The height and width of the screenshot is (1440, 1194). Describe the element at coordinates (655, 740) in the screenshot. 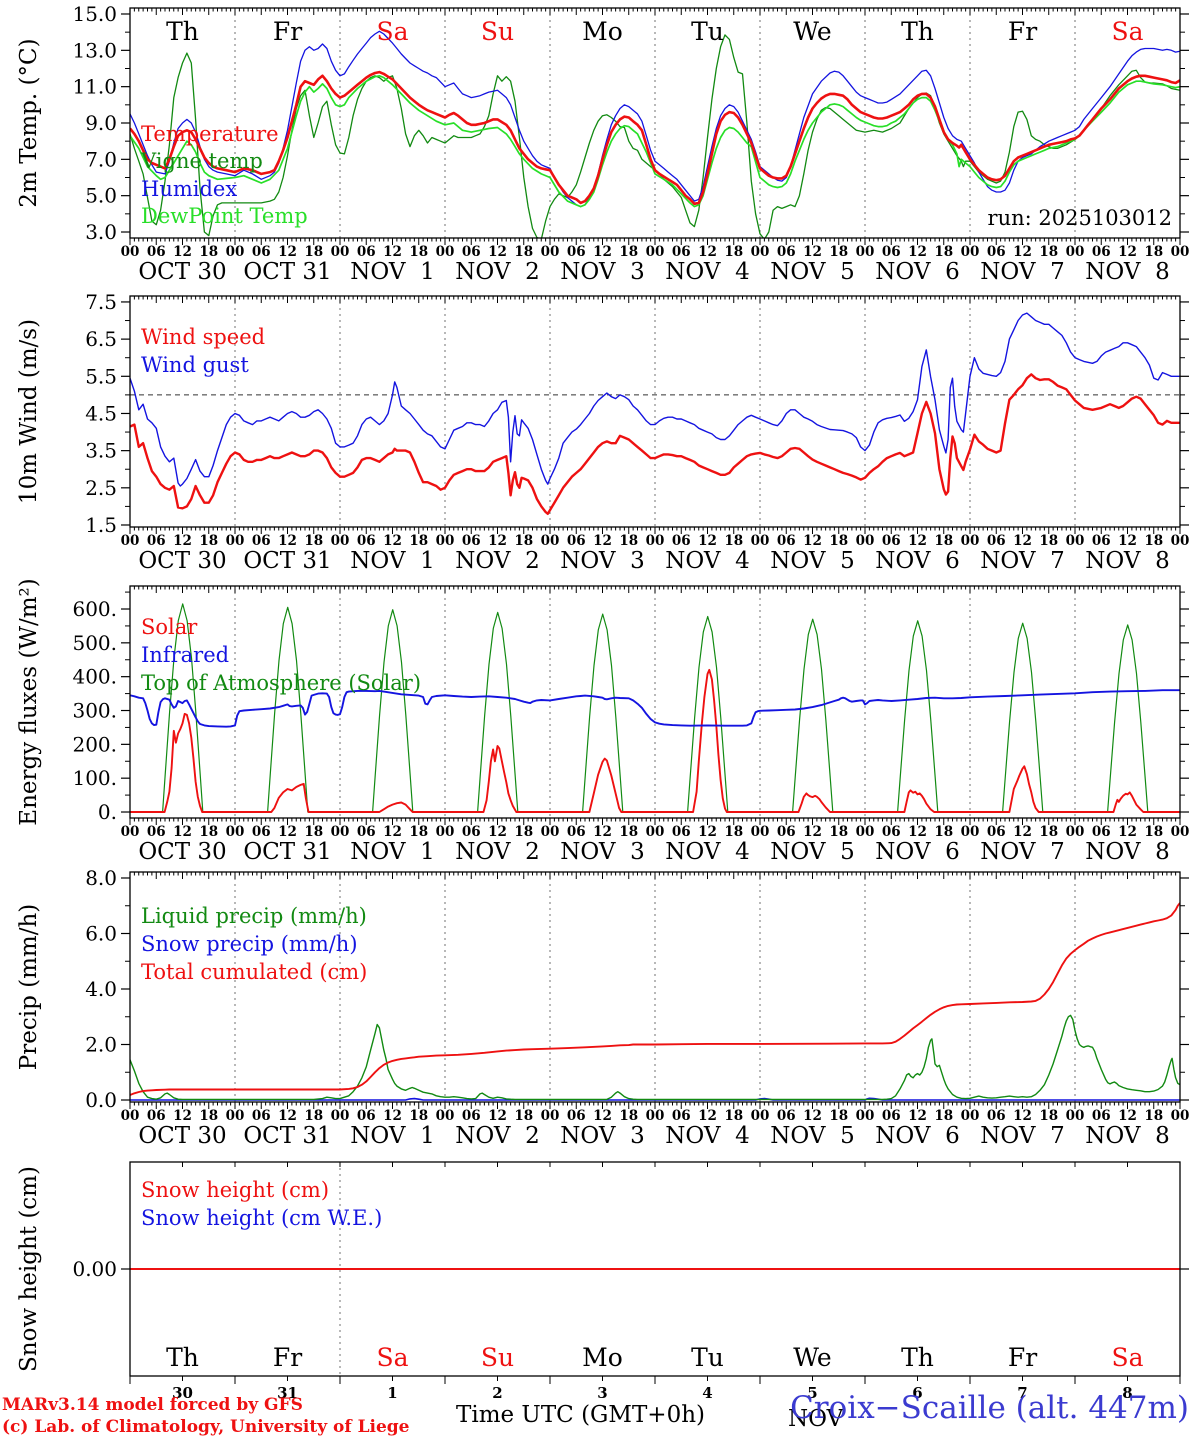

I see `series-solar` at that location.